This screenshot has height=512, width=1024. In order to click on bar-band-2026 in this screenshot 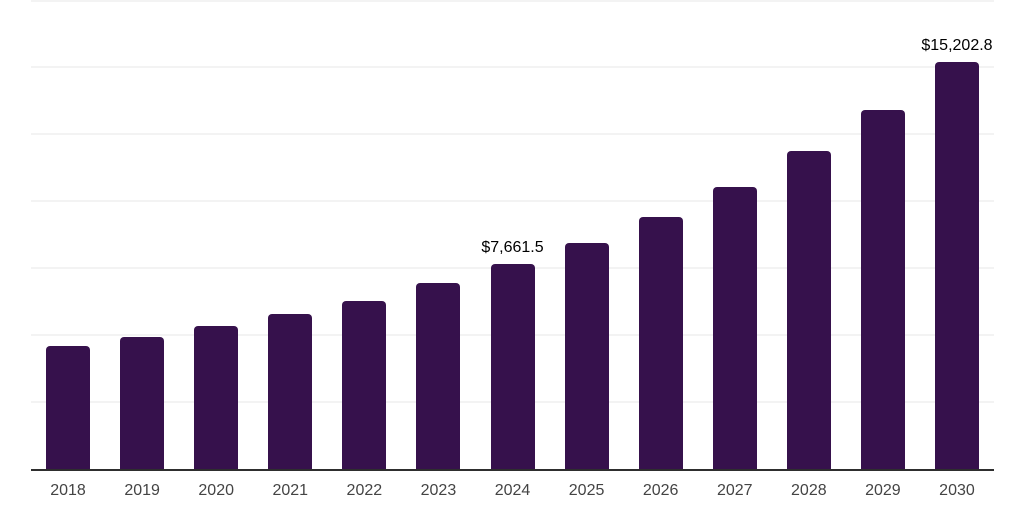, I will do `click(661, 234)`.